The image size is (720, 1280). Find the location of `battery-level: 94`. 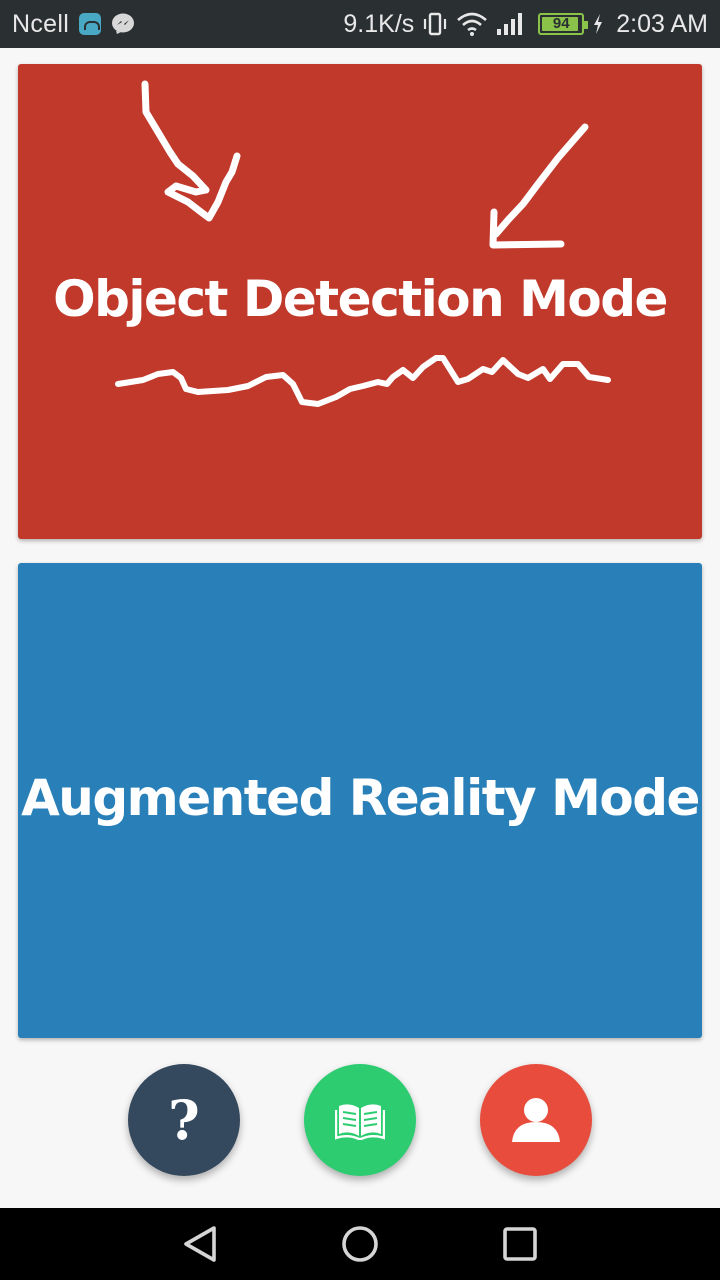

battery-level: 94 is located at coordinates (561, 23).